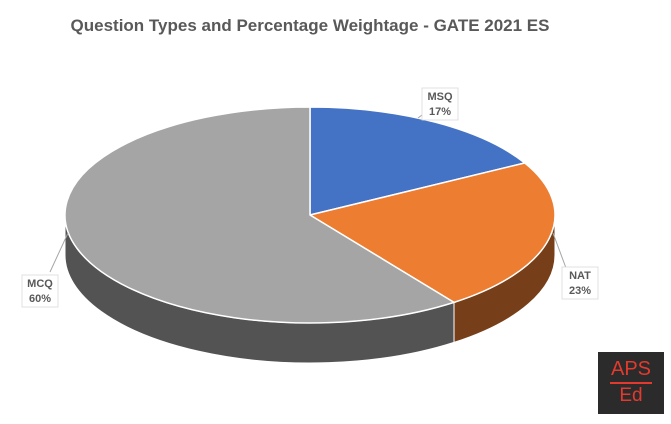 This screenshot has height=424, width=671. What do you see at coordinates (580, 291) in the screenshot?
I see `data-label-value: 23%` at bounding box center [580, 291].